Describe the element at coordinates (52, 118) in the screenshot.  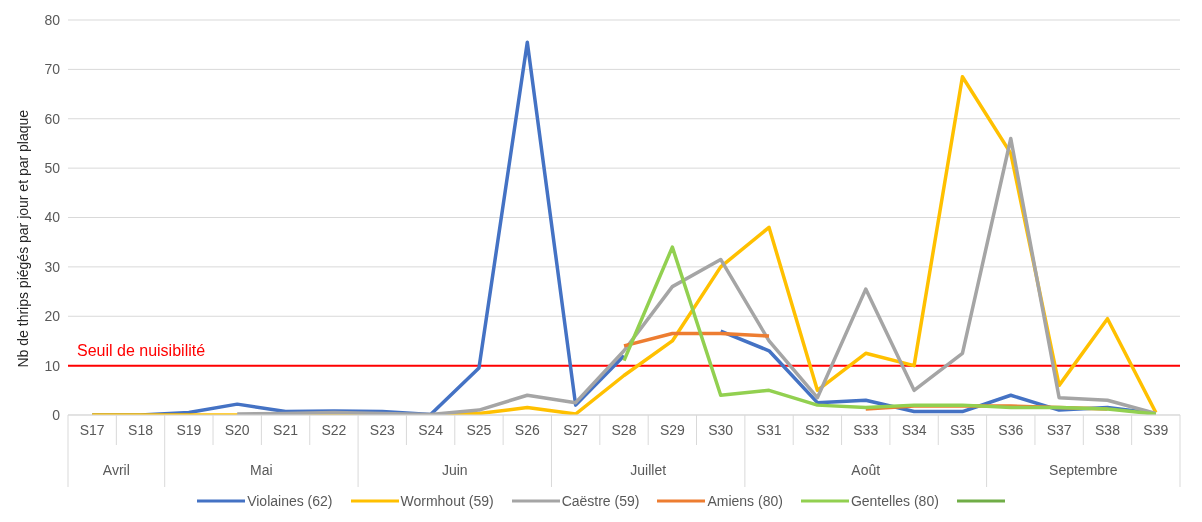
I see `y-tick-label: 60` at that location.